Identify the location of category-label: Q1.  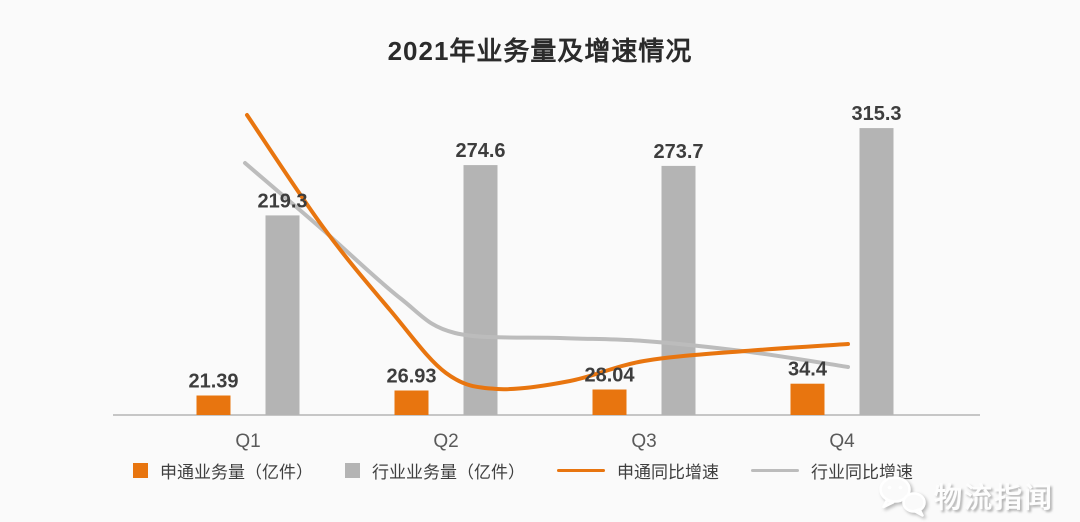
(247, 441).